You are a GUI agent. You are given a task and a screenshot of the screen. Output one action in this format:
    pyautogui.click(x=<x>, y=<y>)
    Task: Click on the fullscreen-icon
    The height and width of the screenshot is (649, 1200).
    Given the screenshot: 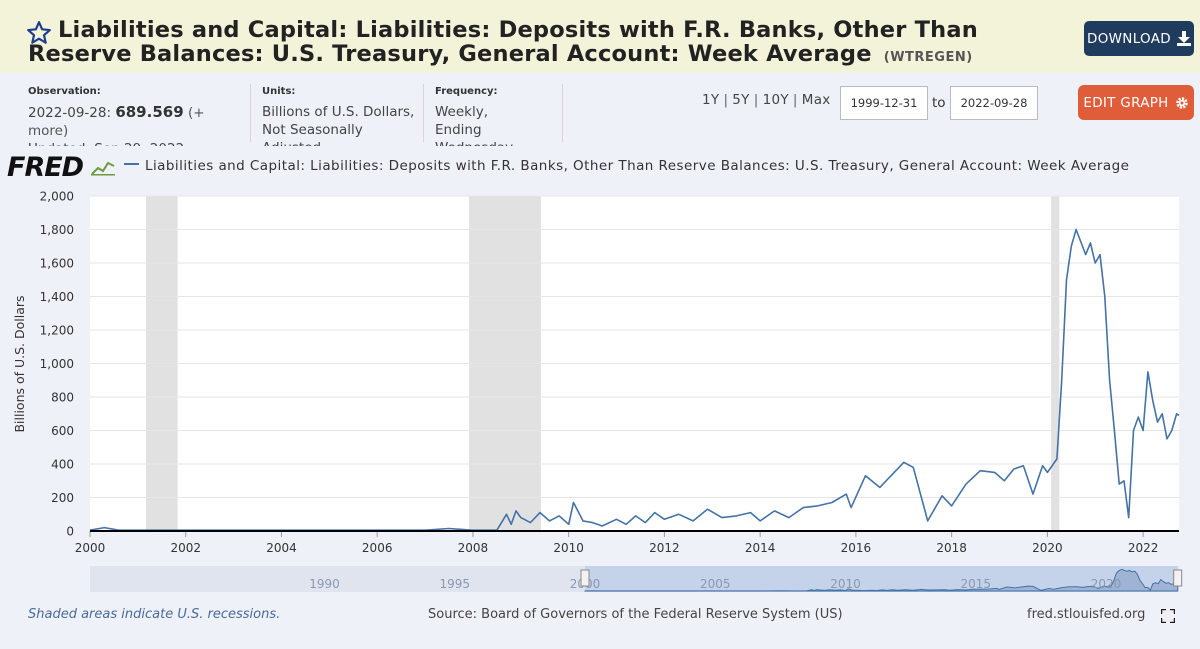 What is the action you would take?
    pyautogui.click(x=1168, y=616)
    